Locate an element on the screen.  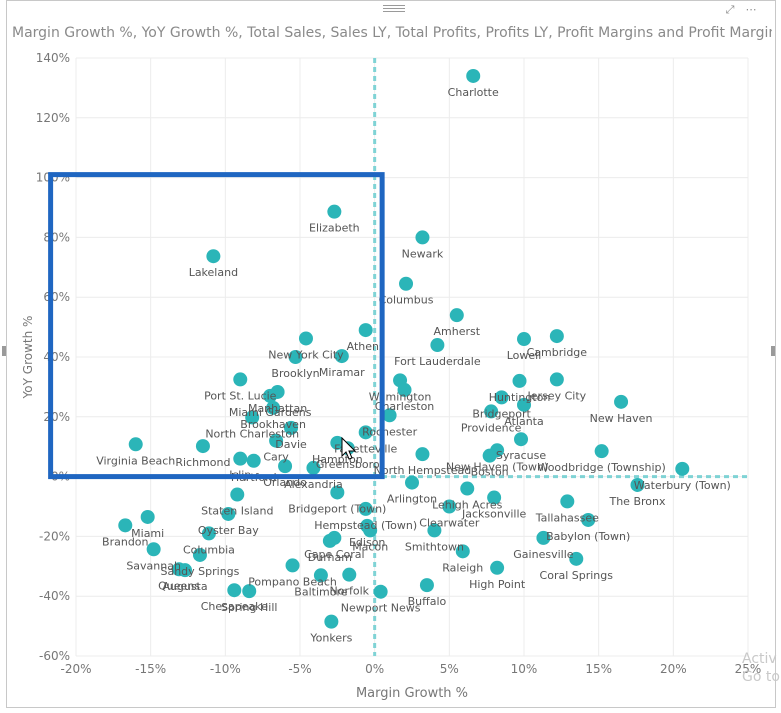
data-label: Clearwater is located at coordinates (449, 523).